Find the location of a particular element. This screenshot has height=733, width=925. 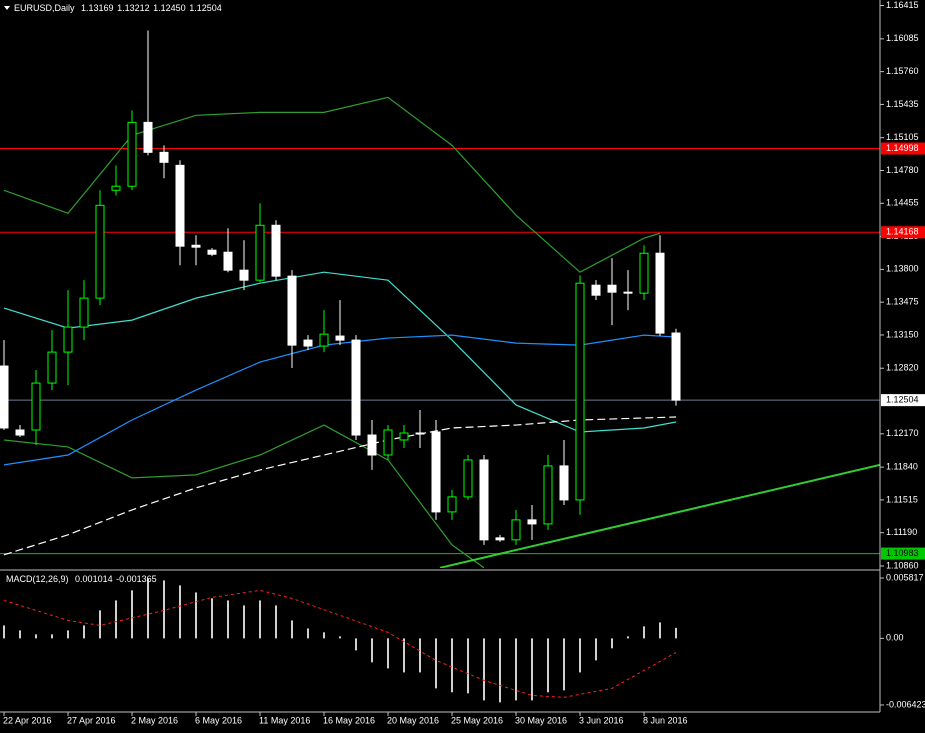

macd-header: MACD(12,26,9) 0.001014 -0.001365 is located at coordinates (81, 579).